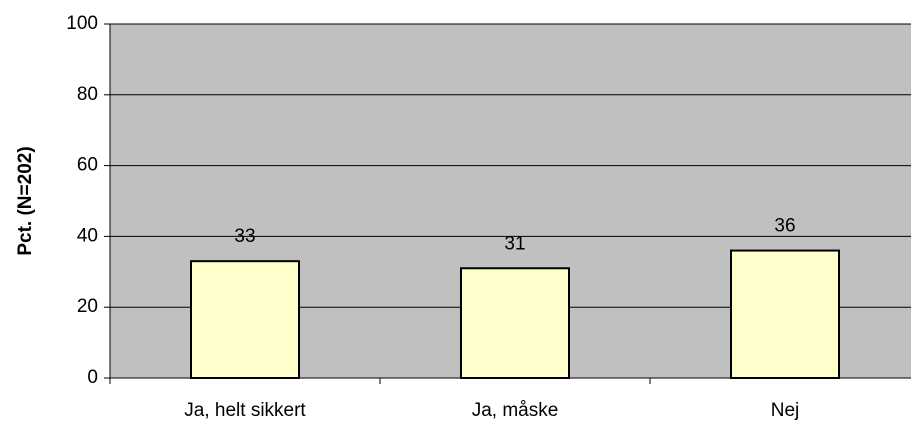 This screenshot has height=427, width=911. I want to click on y-tick-label: 80, so click(87, 94).